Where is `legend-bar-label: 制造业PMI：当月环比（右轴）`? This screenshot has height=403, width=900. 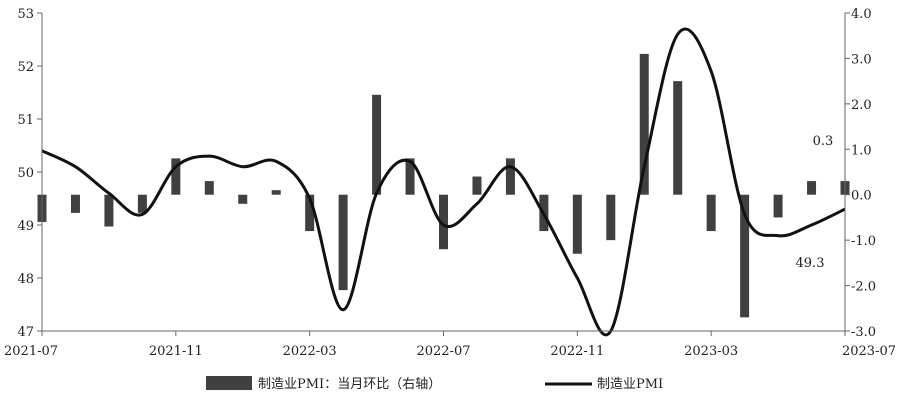
legend-bar-label: 制造业PMI：当月环比（右轴） is located at coordinates (349, 384).